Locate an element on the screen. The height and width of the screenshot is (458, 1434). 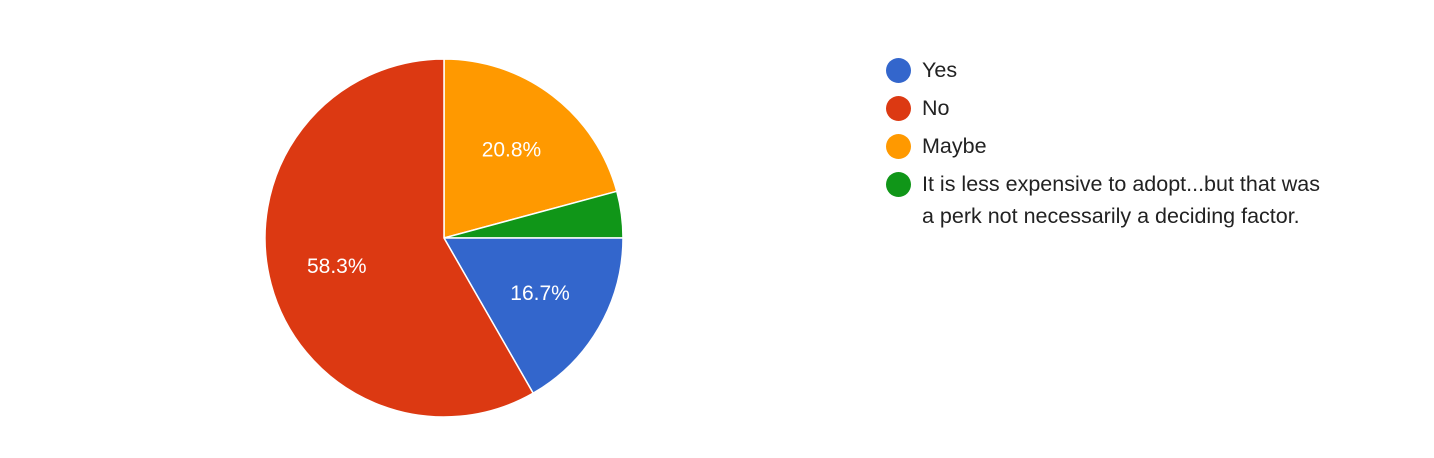
slice-data-label: 58.3% is located at coordinates (337, 266).